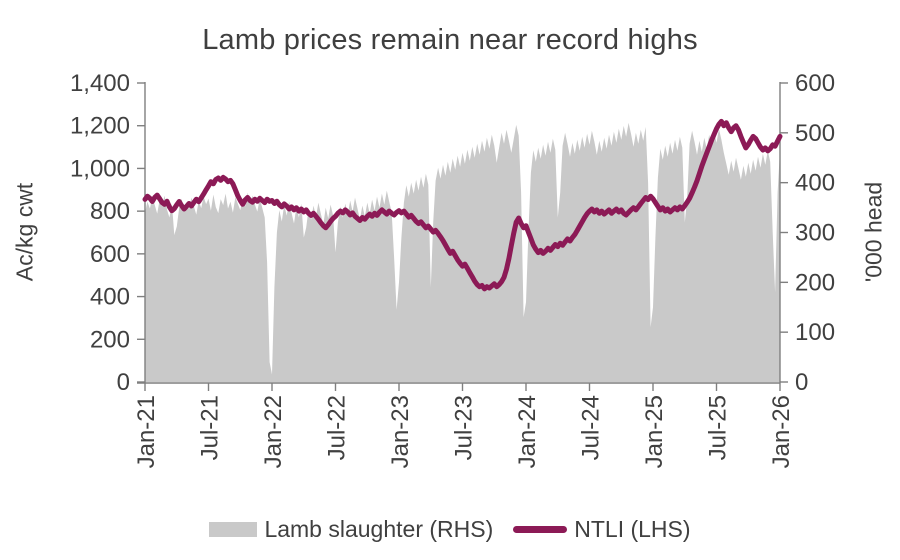 This screenshot has width=900, height=560. I want to click on right-axis-title: '000 head, so click(873, 232).